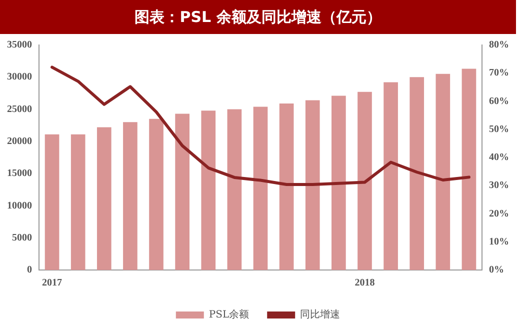  I want to click on y2-tick-label: 30%, so click(499, 186).